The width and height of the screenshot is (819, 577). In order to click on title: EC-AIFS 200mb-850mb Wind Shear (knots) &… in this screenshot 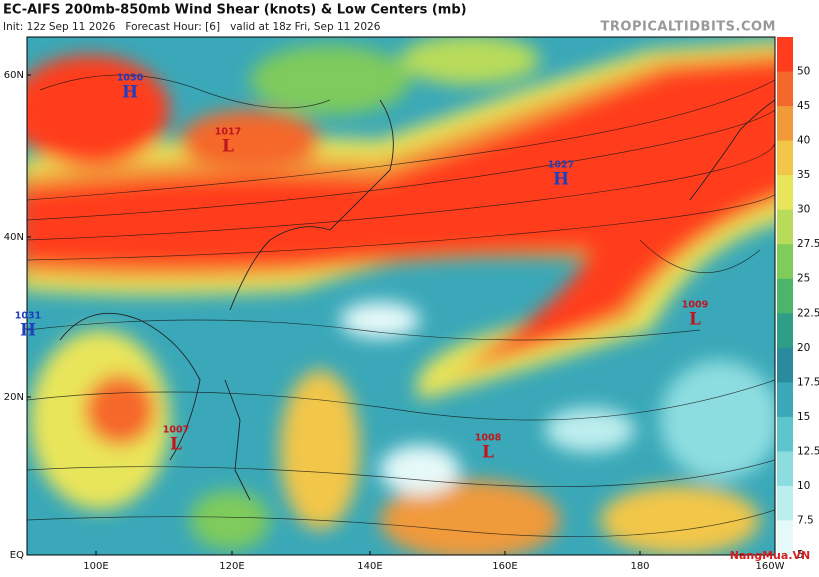, I will do `click(235, 10)`.